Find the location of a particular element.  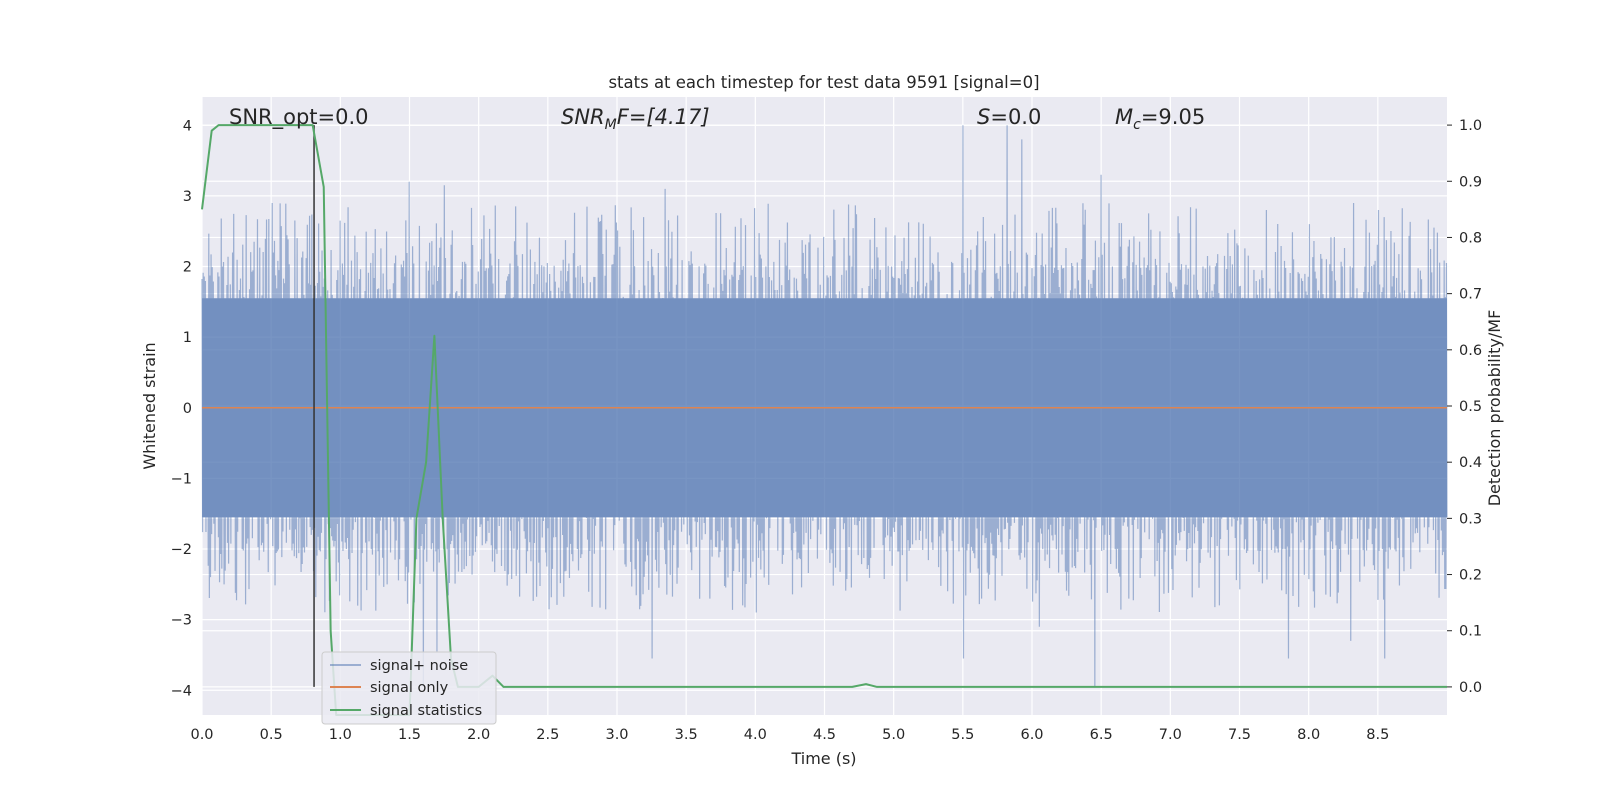

x-tick-label: 2.0 is located at coordinates (478, 735).